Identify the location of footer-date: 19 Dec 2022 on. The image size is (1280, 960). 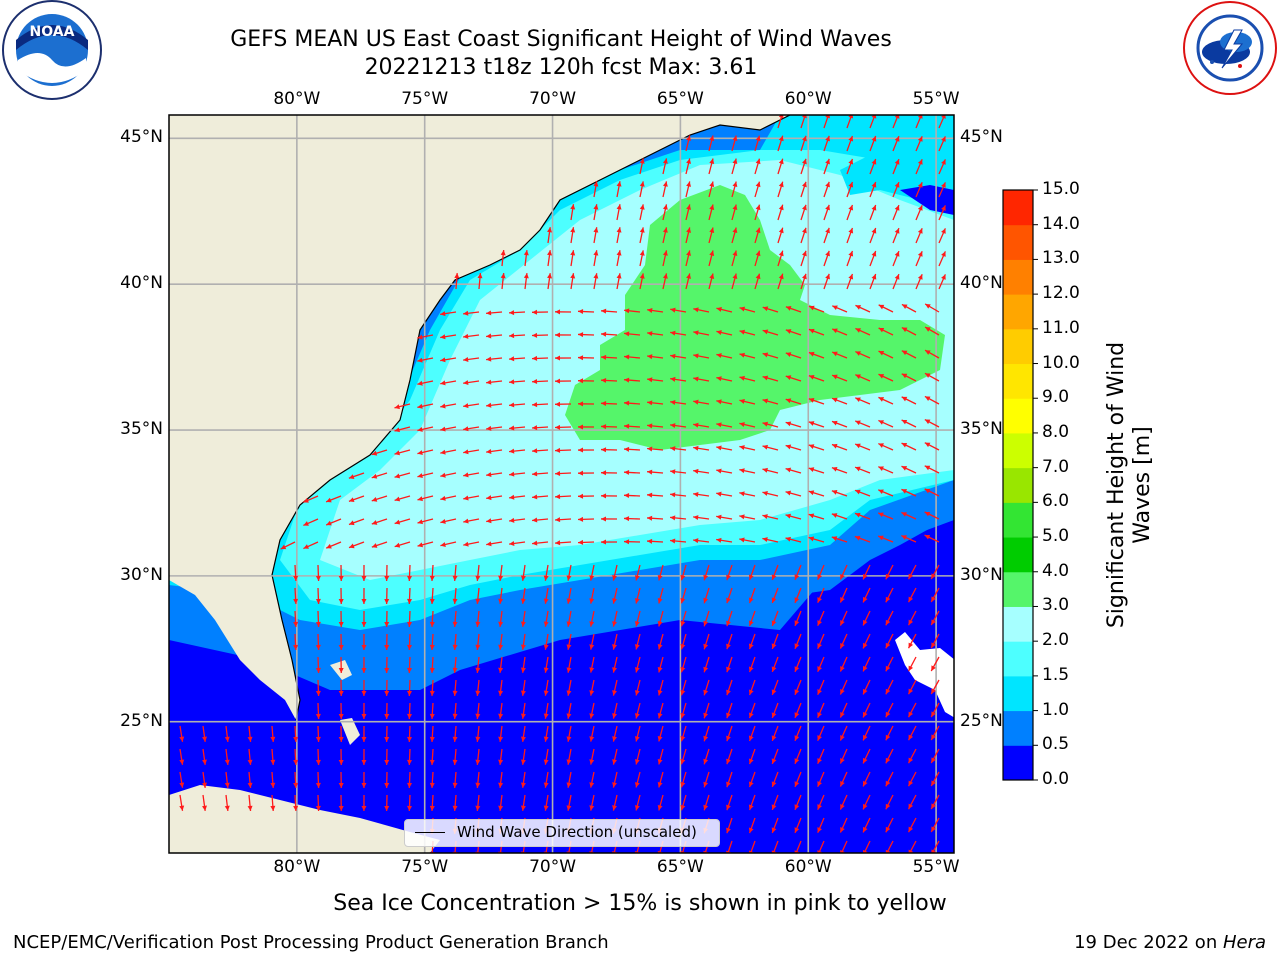
(1148, 942).